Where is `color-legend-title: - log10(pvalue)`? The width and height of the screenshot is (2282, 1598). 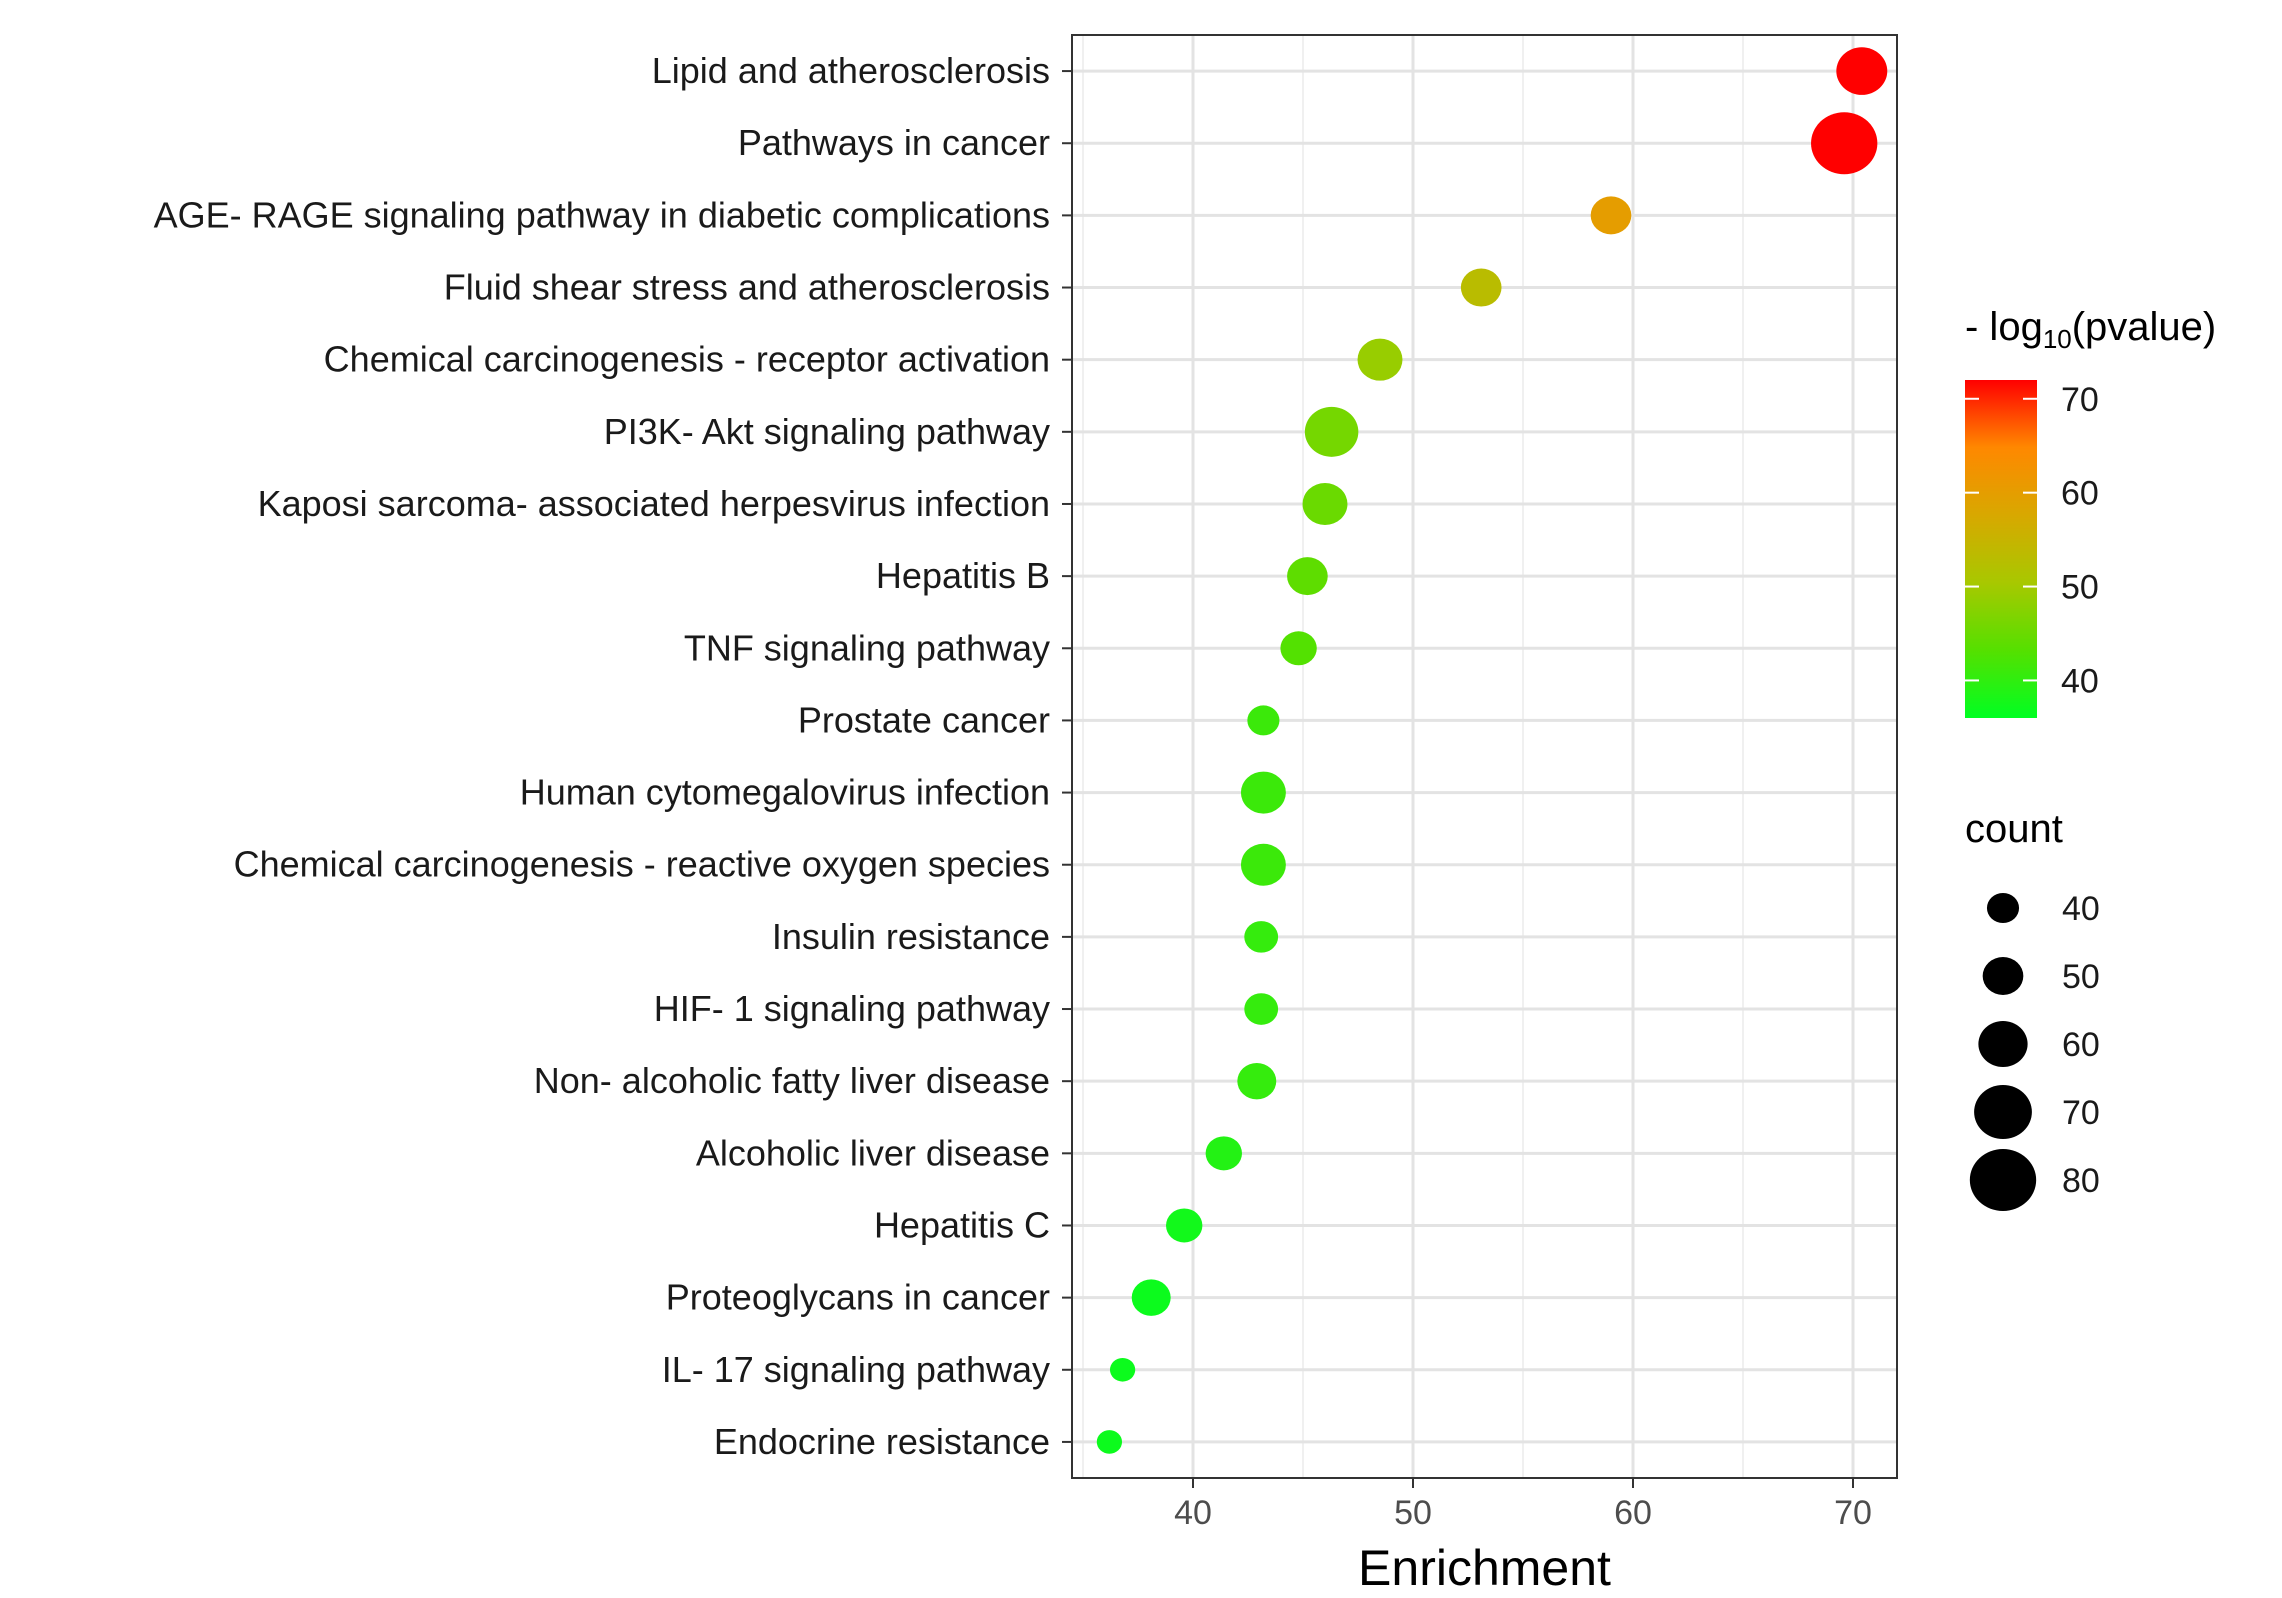
color-legend-title: - log10(pvalue) is located at coordinates (2090, 329).